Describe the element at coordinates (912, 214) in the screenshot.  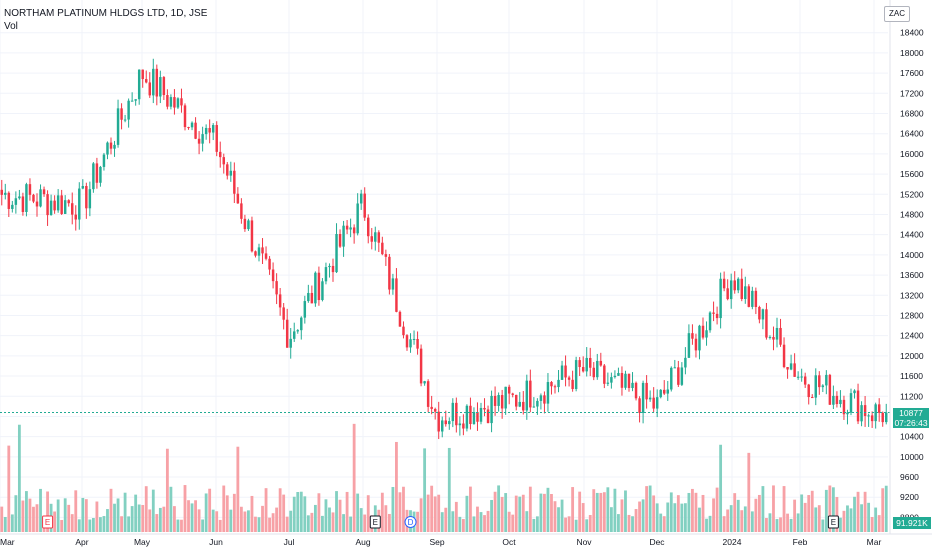
I see `price-tick-label: 14800` at that location.